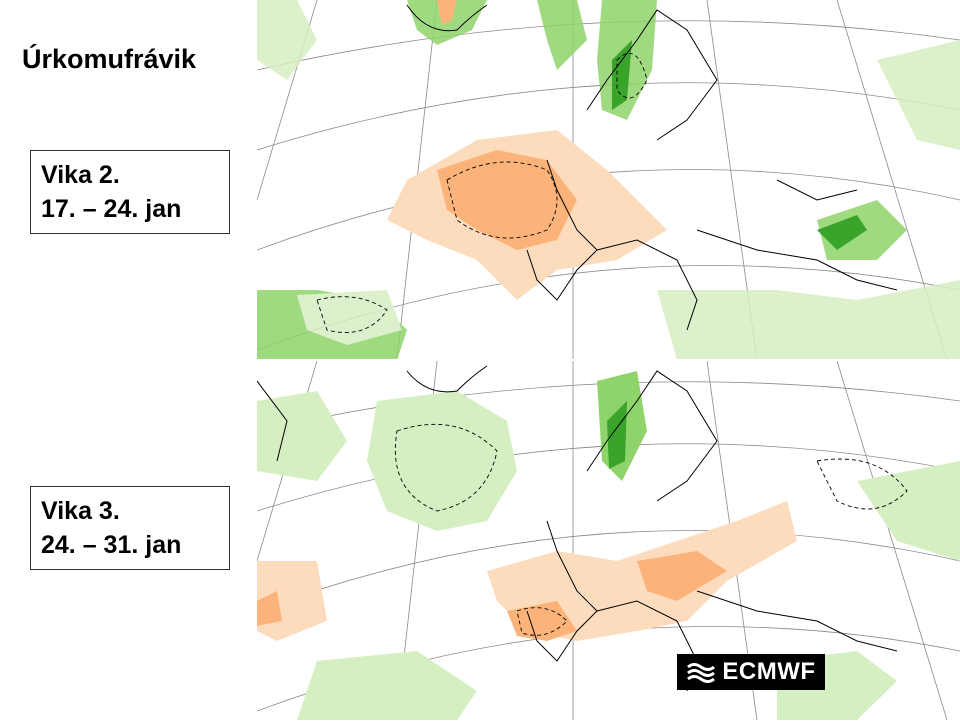 The height and width of the screenshot is (721, 960). What do you see at coordinates (80, 511) in the screenshot?
I see `week-3-label: Vika 3.` at bounding box center [80, 511].